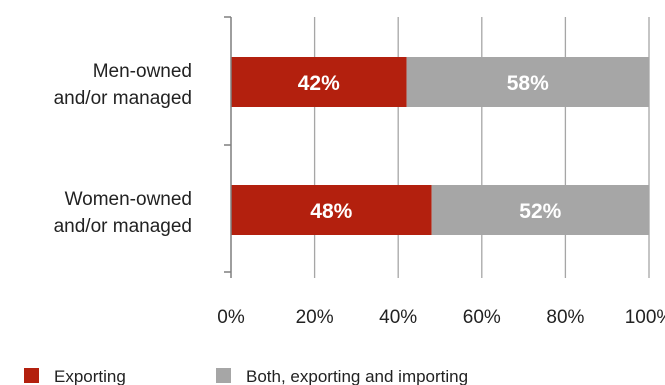 This screenshot has height=385, width=665. I want to click on x-tick-labels: 0% 20% 40% 60% 80% 100%, so click(441, 317).